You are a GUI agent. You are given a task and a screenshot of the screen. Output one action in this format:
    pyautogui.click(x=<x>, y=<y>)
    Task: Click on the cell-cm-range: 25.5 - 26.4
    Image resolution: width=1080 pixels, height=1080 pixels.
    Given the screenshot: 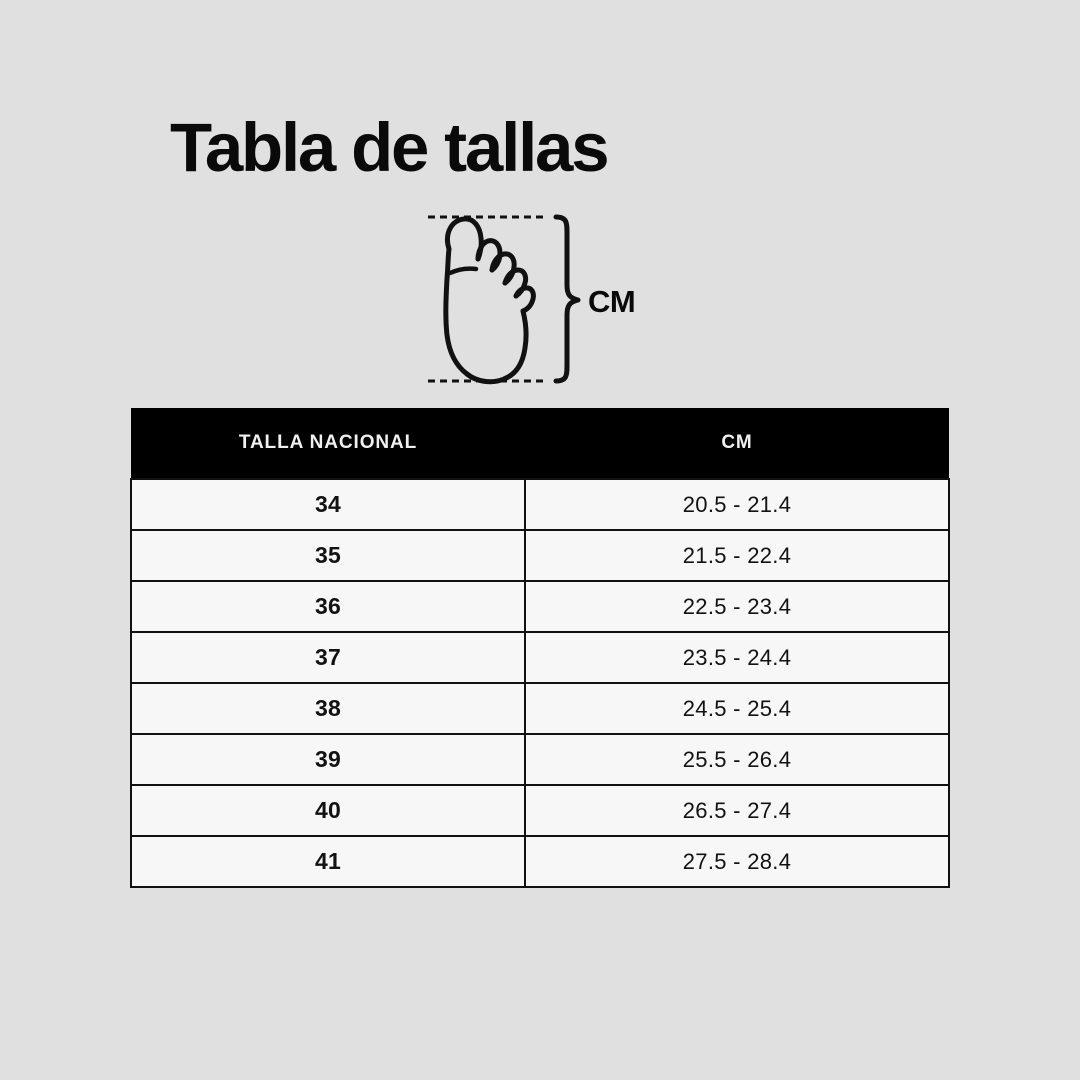 What is the action you would take?
    pyautogui.click(x=737, y=759)
    